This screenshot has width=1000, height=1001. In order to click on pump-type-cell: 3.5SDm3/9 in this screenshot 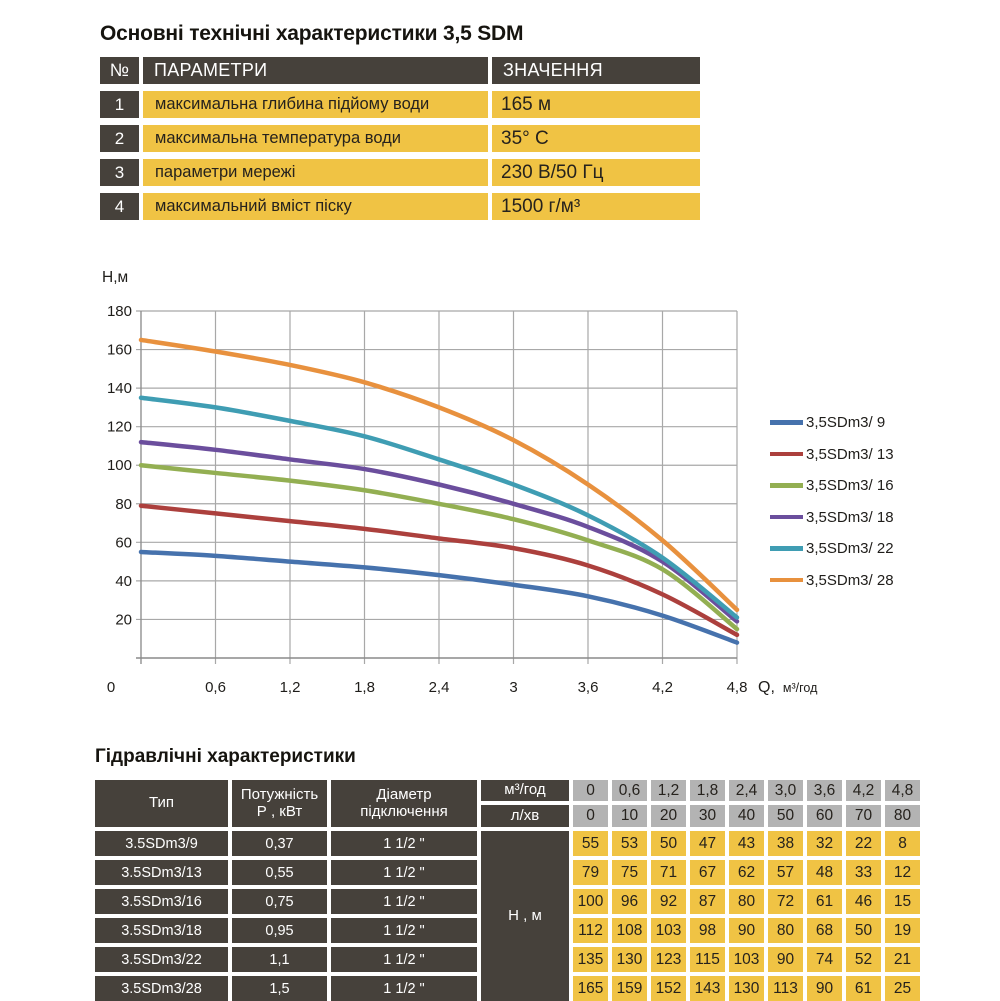, I will do `click(161, 843)`.